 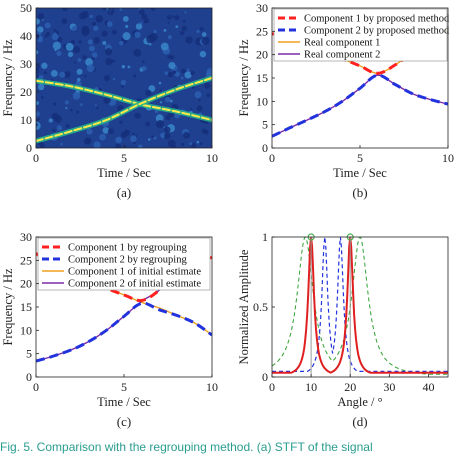 I want to click on y-tick-label: 0.5, so click(x=260, y=307).